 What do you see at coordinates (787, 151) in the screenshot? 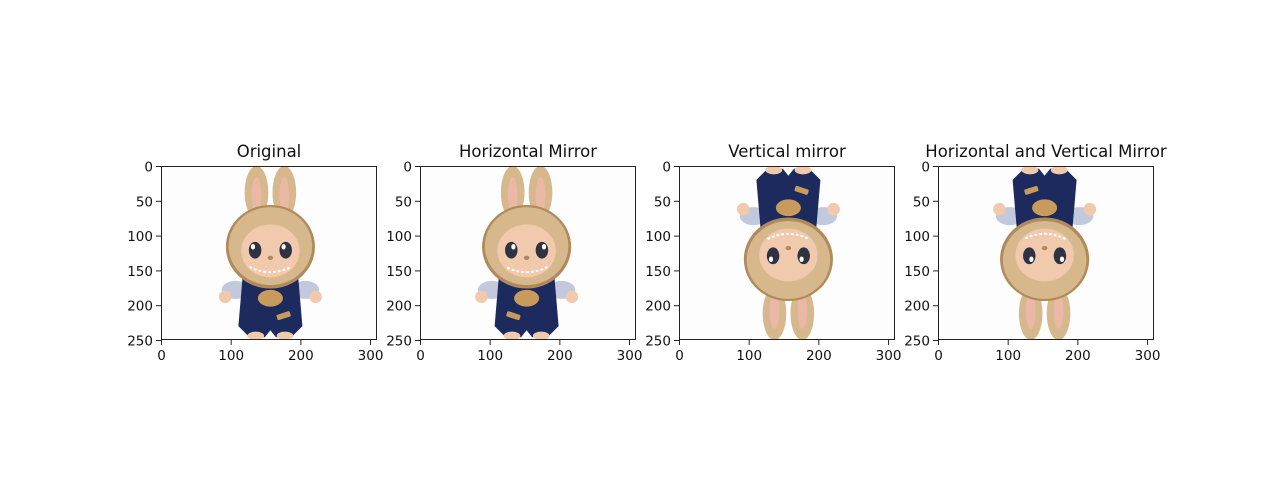
I see `panel-title: Vertical mirror` at bounding box center [787, 151].